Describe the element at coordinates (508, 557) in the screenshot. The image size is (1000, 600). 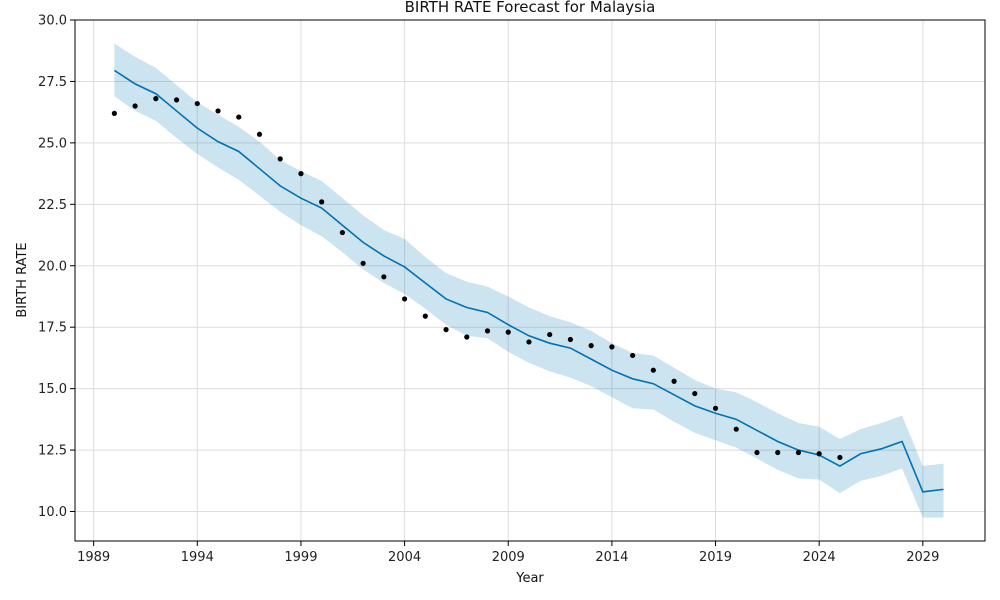
I see `x-tick-label: 2009` at that location.